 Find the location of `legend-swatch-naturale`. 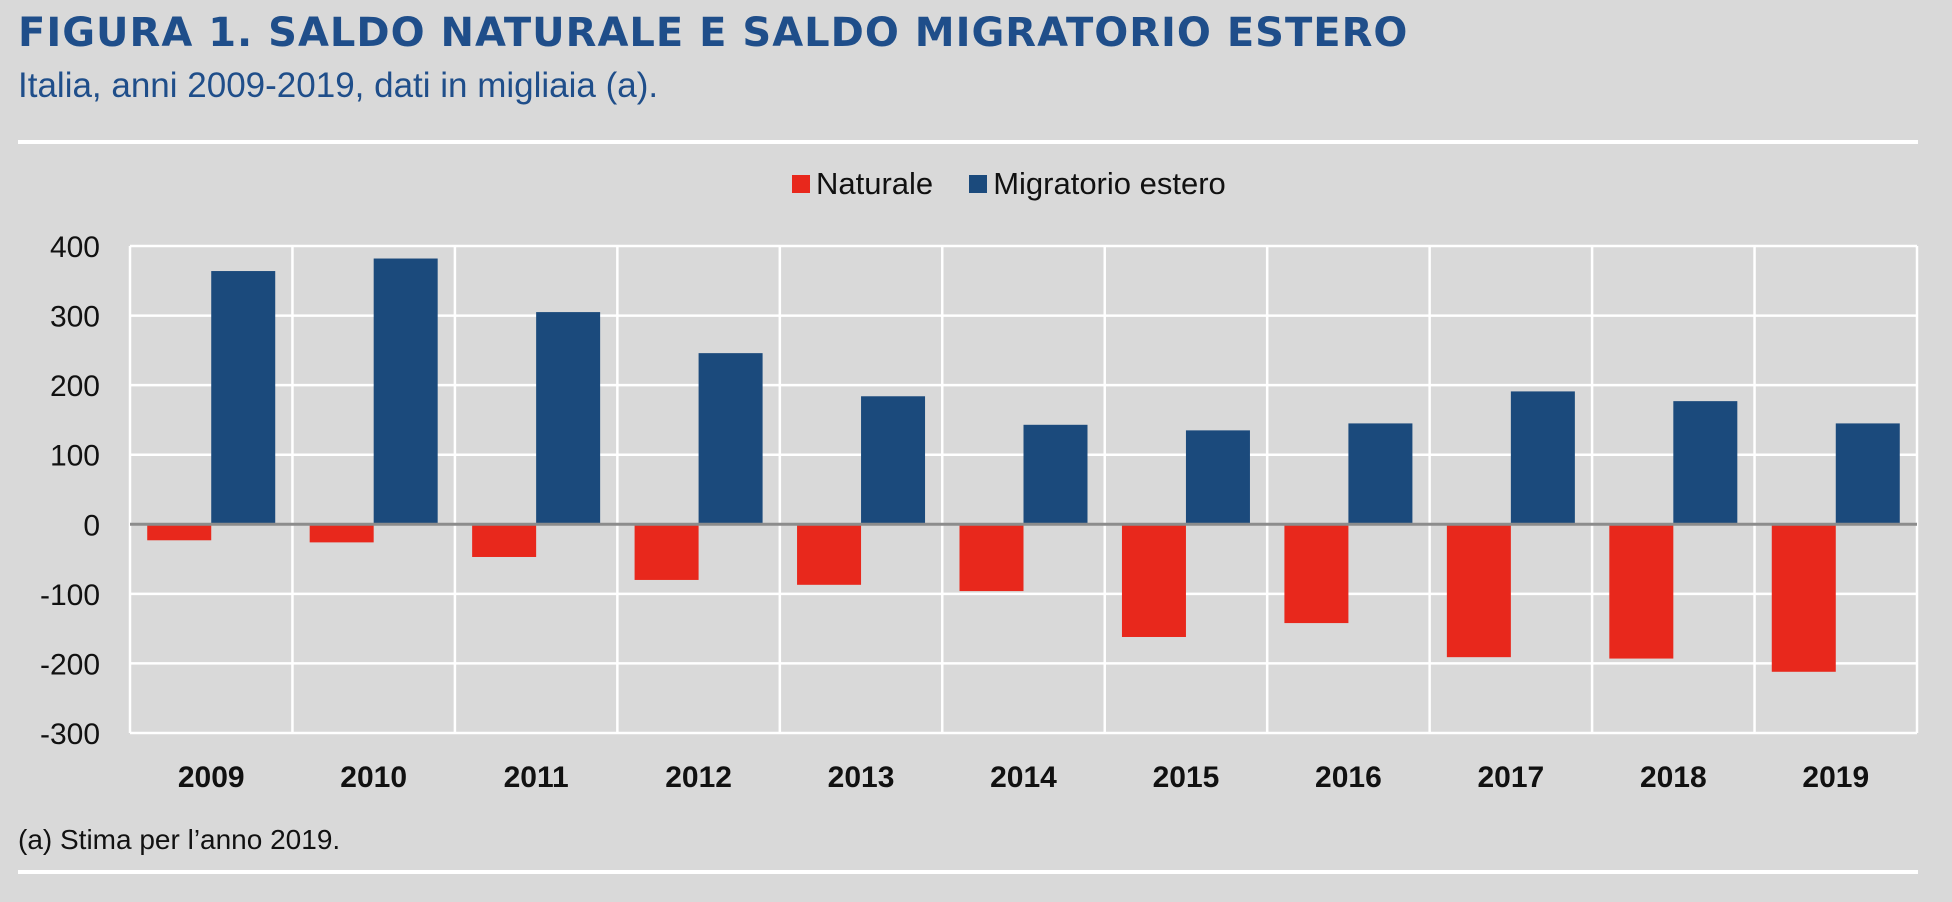

legend-swatch-naturale is located at coordinates (801, 184).